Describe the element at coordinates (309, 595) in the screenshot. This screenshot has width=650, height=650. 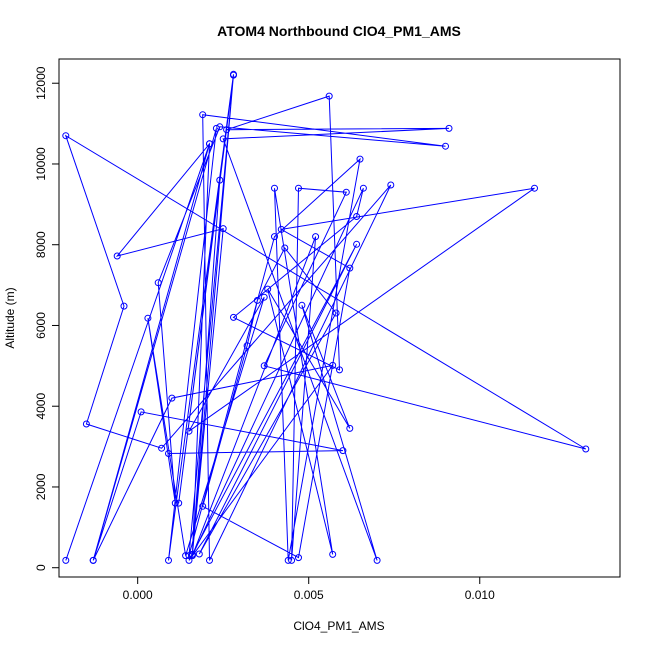
I see `x-tick-label: 0.005` at that location.